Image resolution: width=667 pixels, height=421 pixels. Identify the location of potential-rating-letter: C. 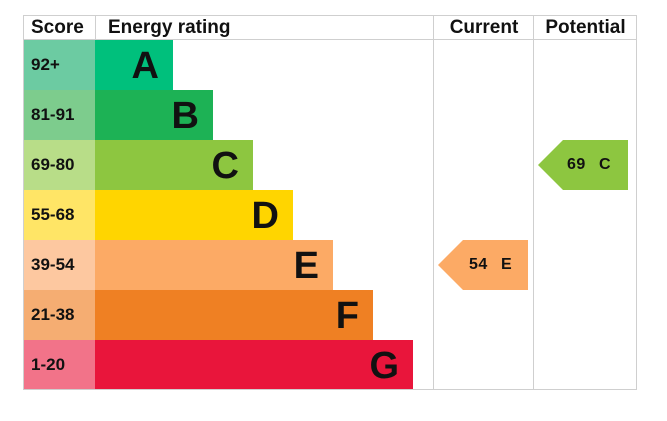
(605, 164).